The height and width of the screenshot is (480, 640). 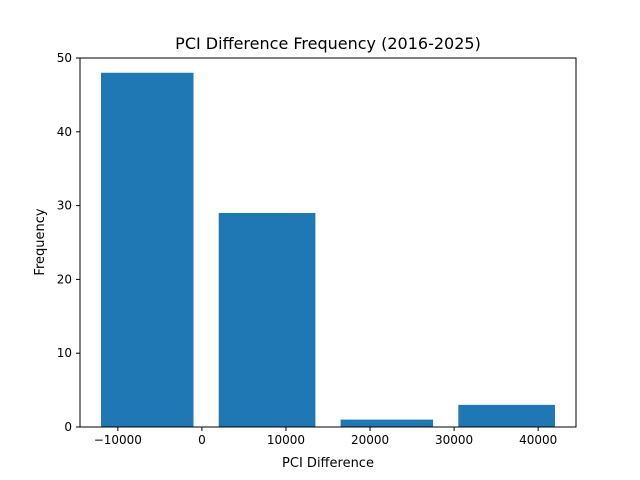 I want to click on chart-title: PCI Difference Frequency (2016-2025), so click(x=328, y=43).